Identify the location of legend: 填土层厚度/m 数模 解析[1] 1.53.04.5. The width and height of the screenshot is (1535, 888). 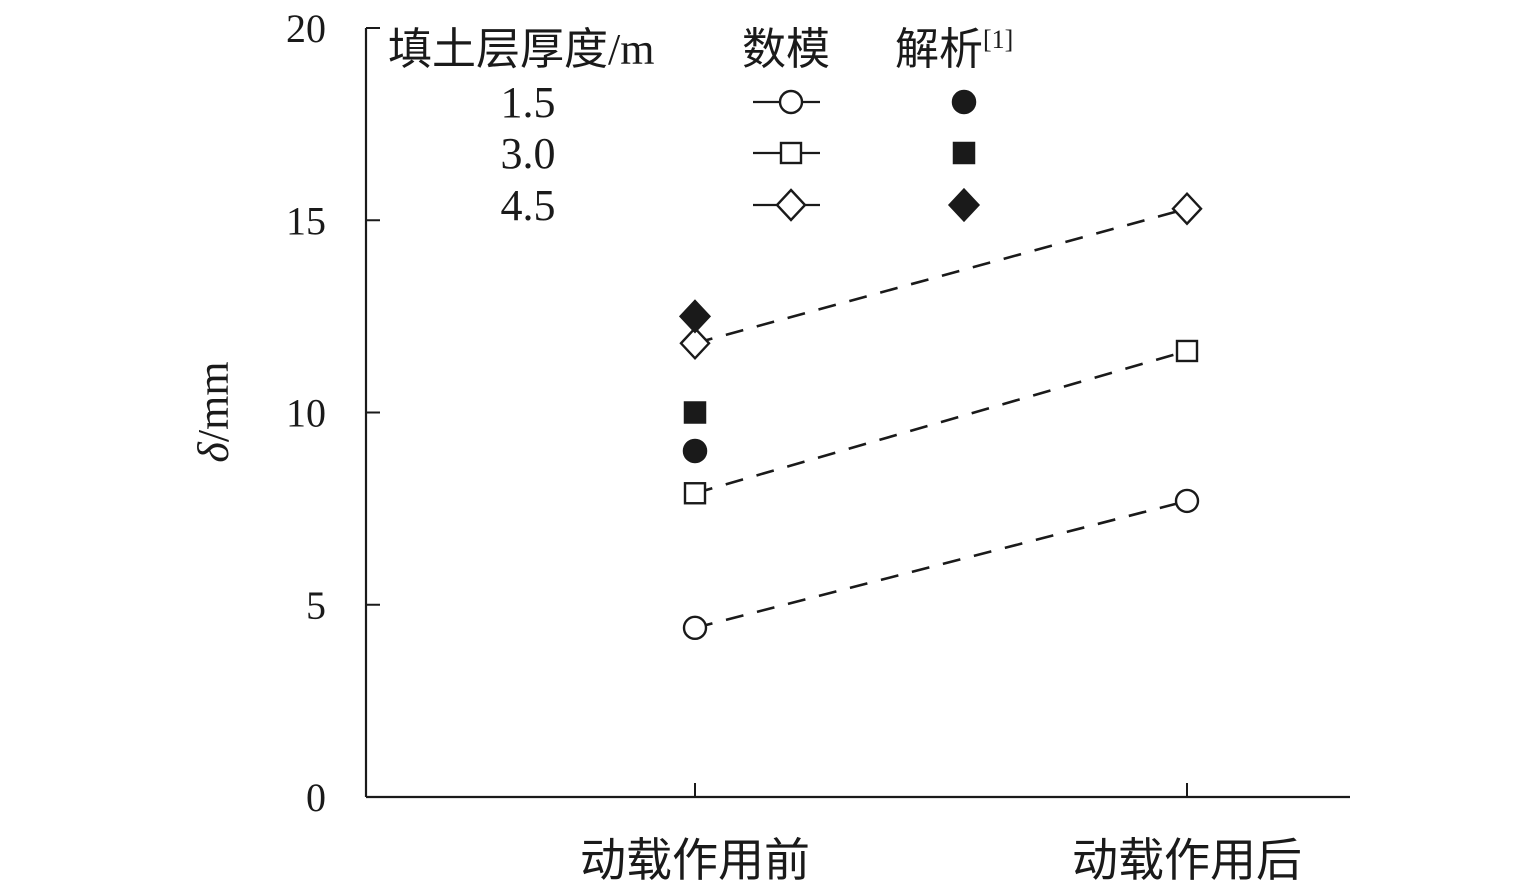
(700, 127).